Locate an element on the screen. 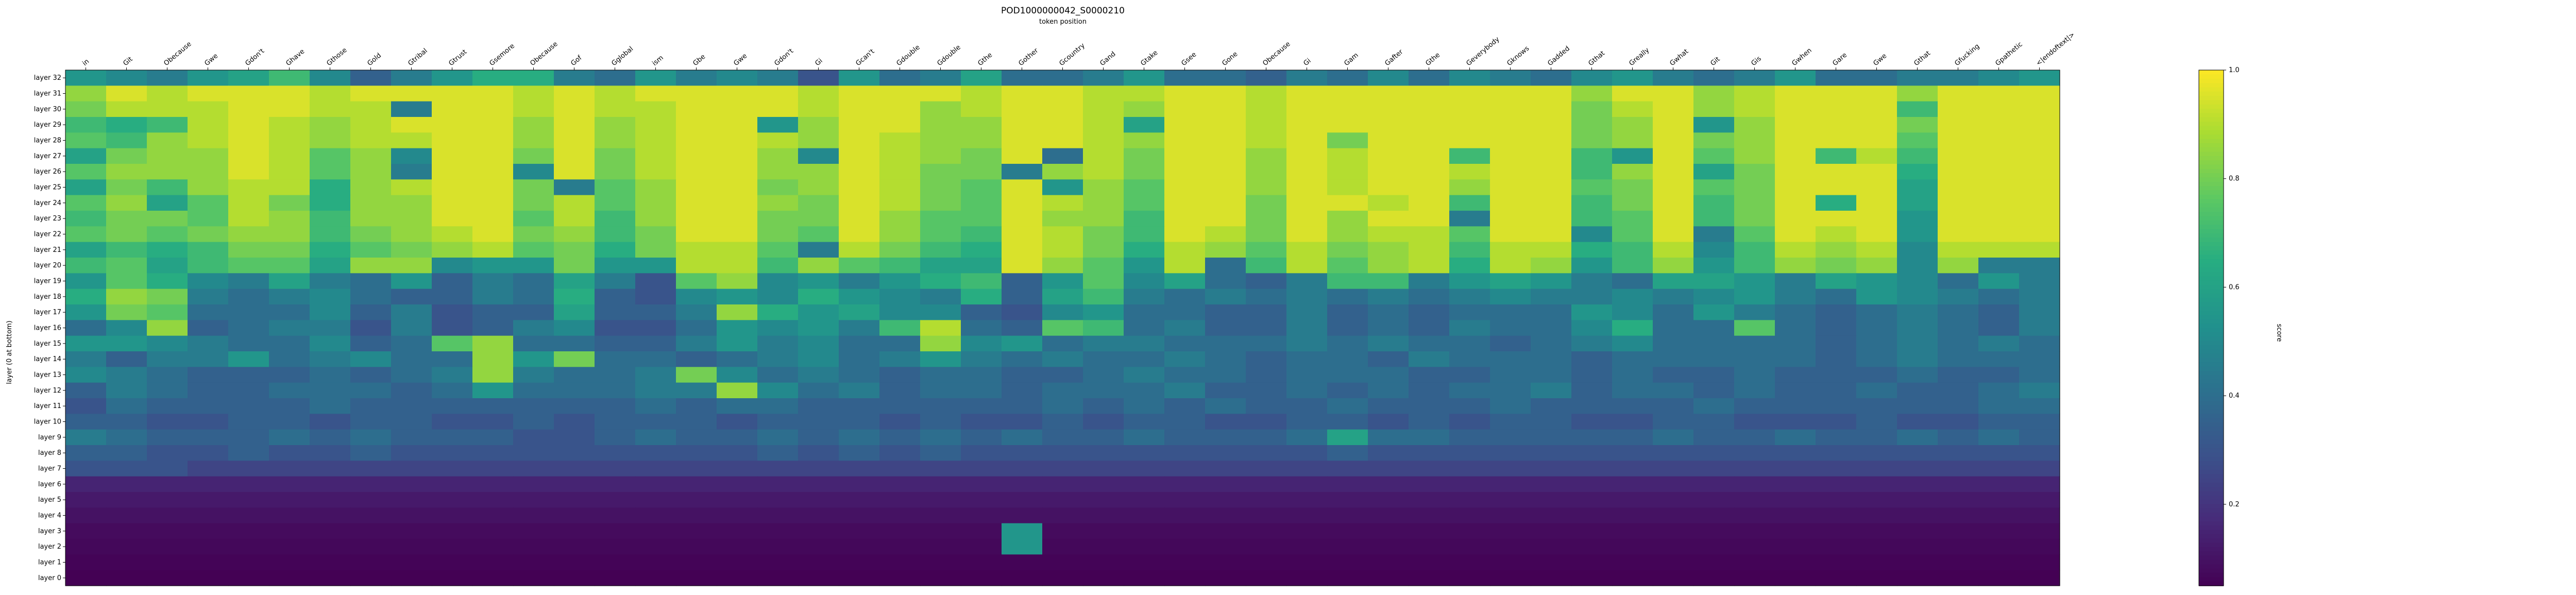 Image resolution: width=2576 pixels, height=595 pixels. y-tick-label: layer 11 is located at coordinates (47, 406).